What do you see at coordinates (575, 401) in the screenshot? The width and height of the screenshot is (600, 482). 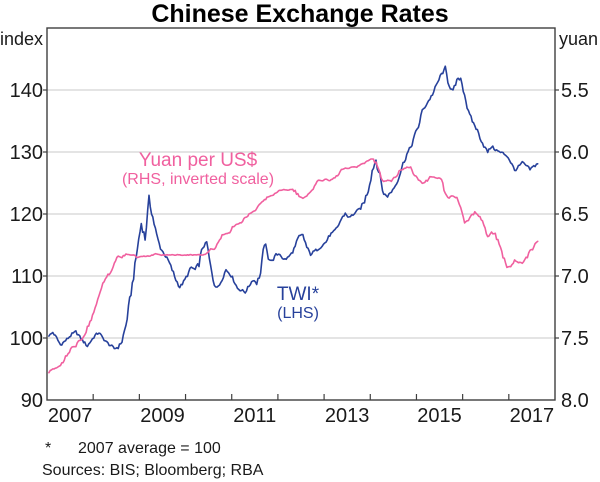 I see `right-tick-label-8: 8.0` at bounding box center [575, 401].